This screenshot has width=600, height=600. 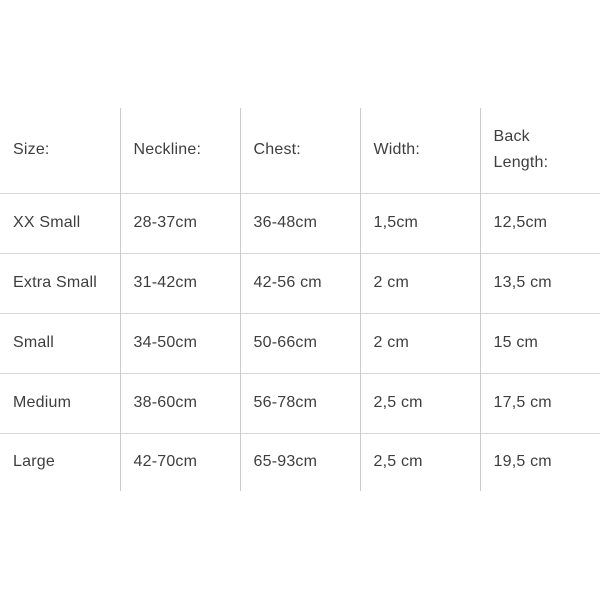 I want to click on cell-back-length: 17,5 cm, so click(x=540, y=402).